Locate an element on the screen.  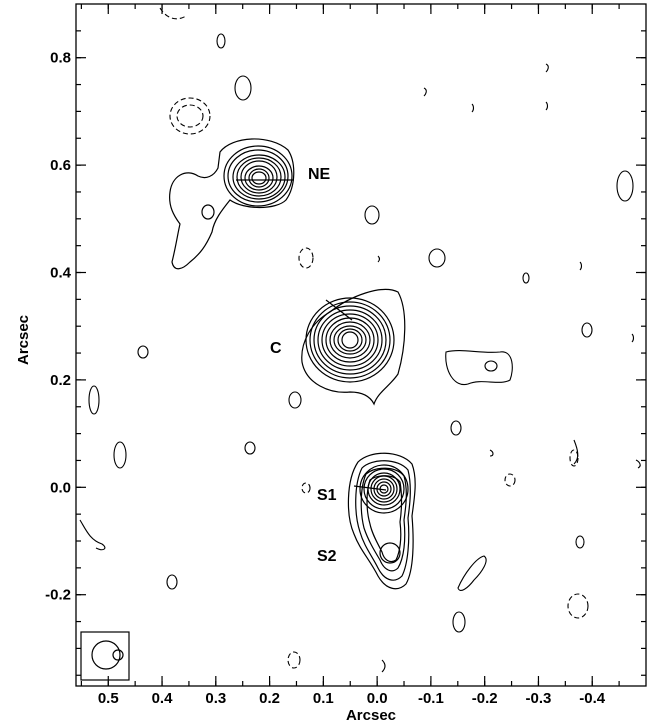
x-tick-label: -0.4 is located at coordinates (592, 698).